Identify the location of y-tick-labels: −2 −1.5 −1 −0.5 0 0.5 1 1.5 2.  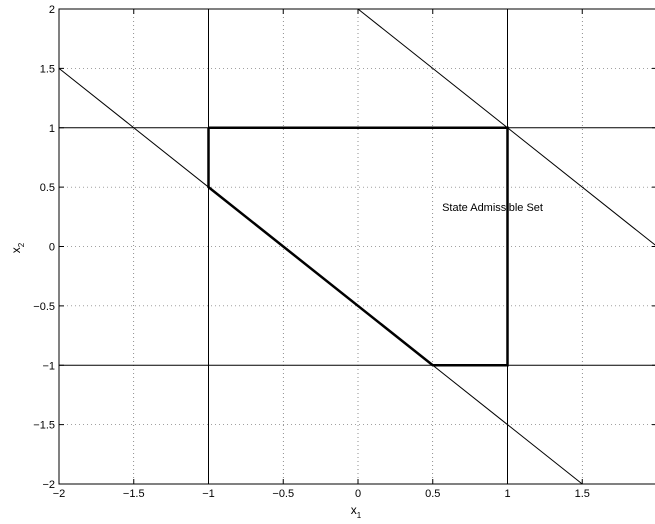
(44, 247).